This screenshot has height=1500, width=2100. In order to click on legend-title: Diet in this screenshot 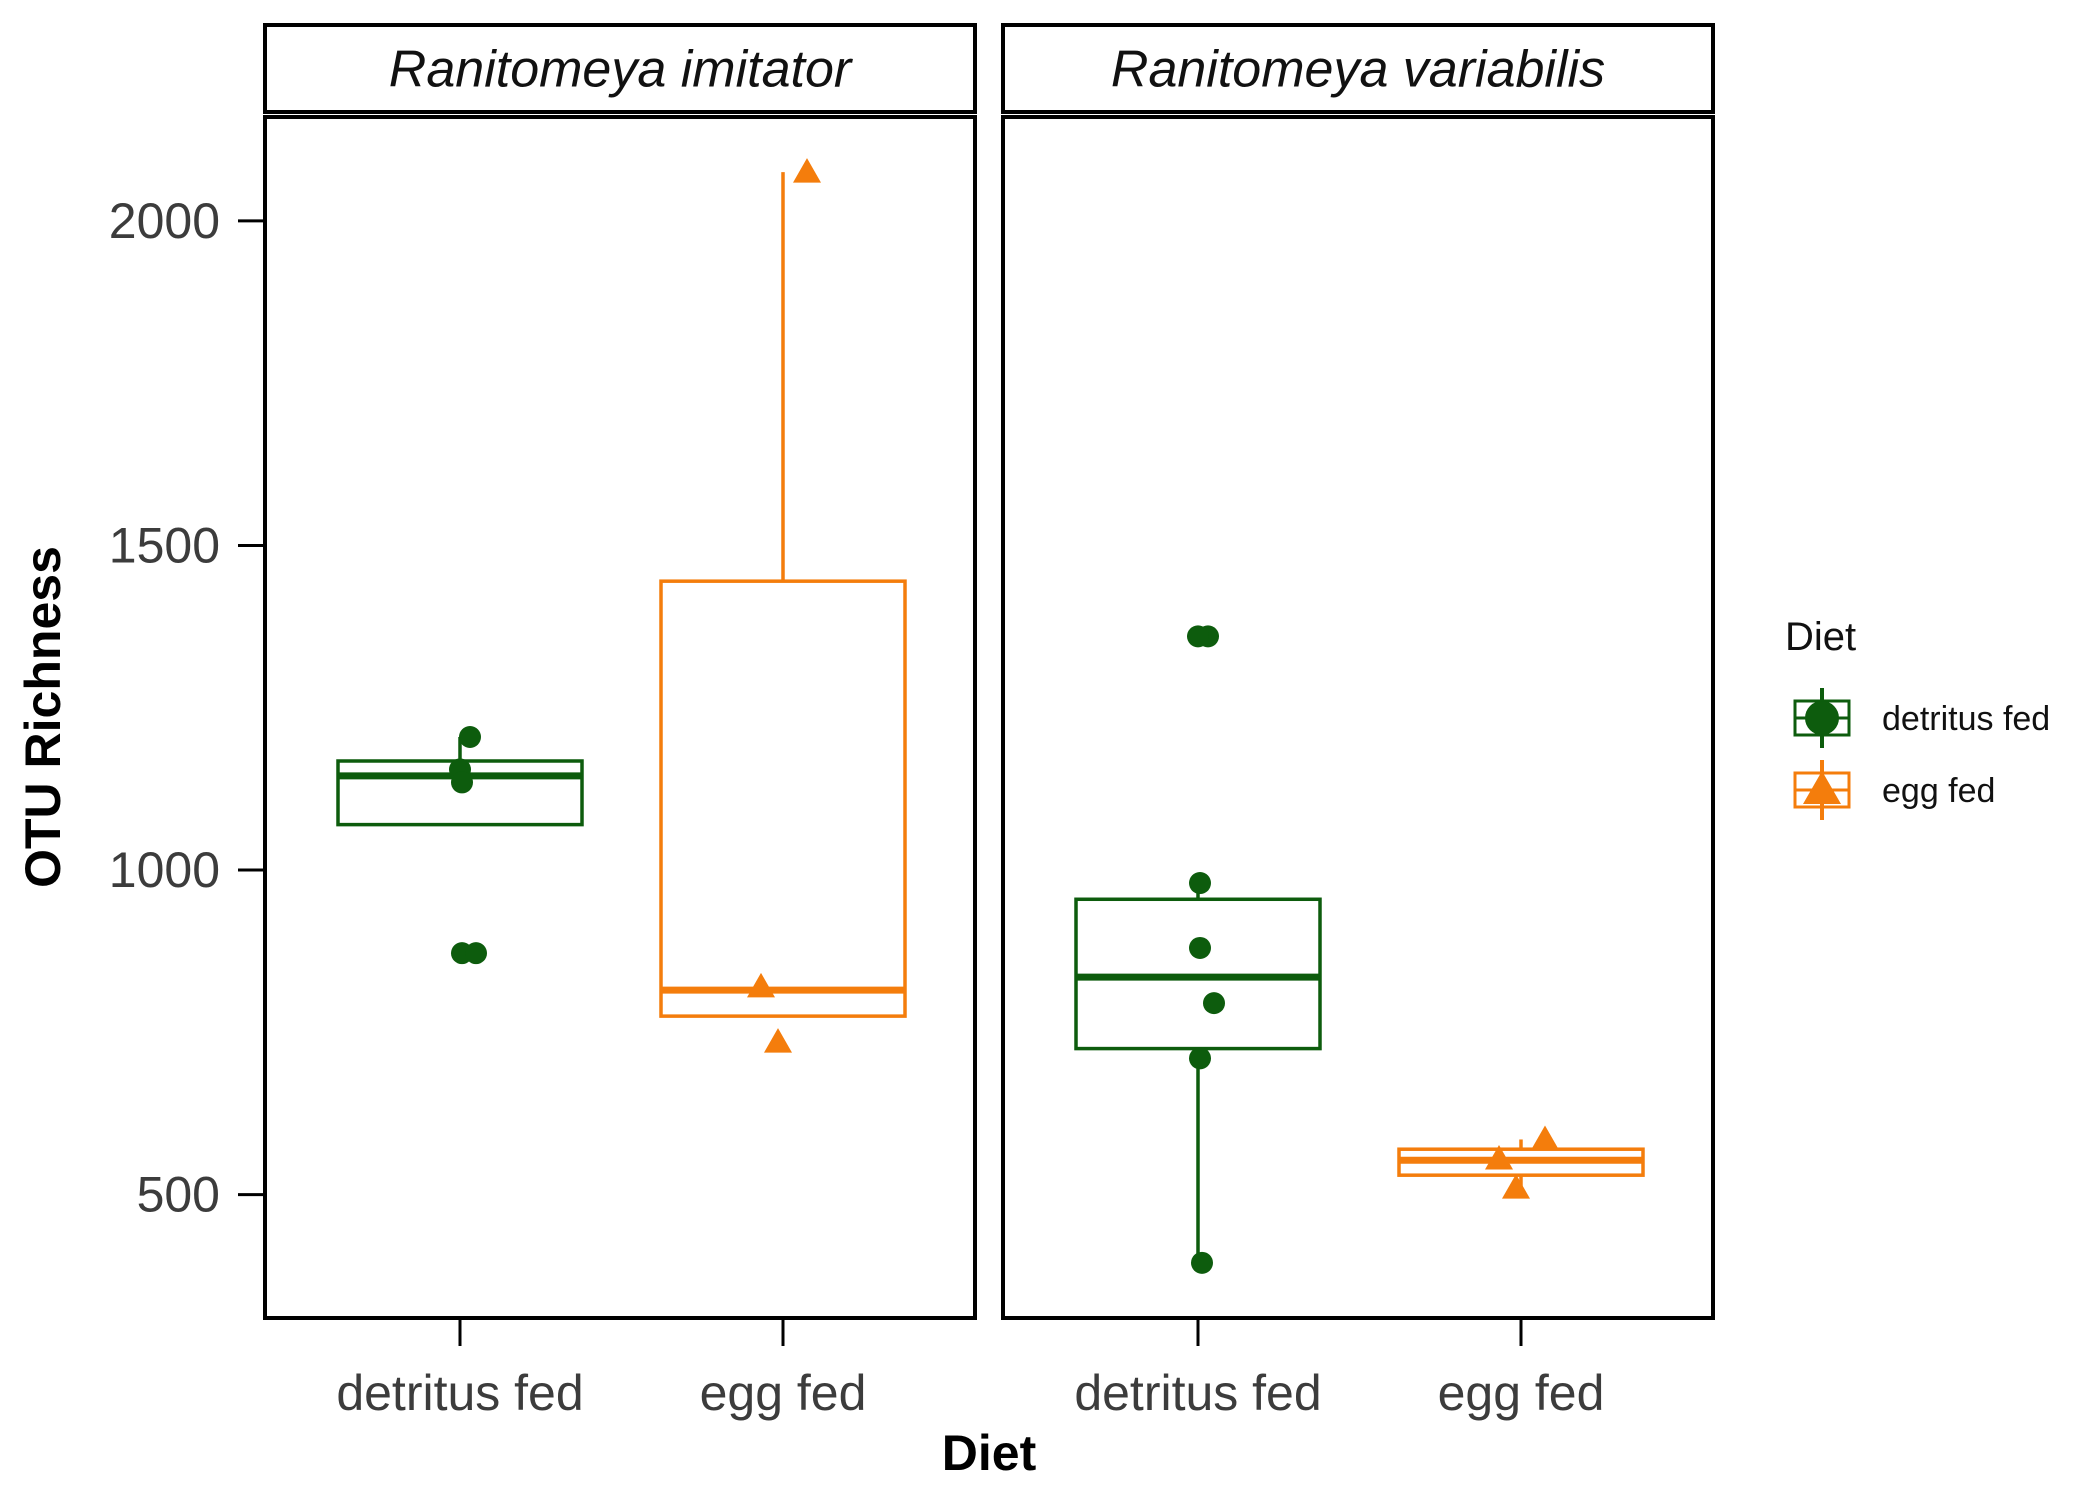, I will do `click(1820, 637)`.